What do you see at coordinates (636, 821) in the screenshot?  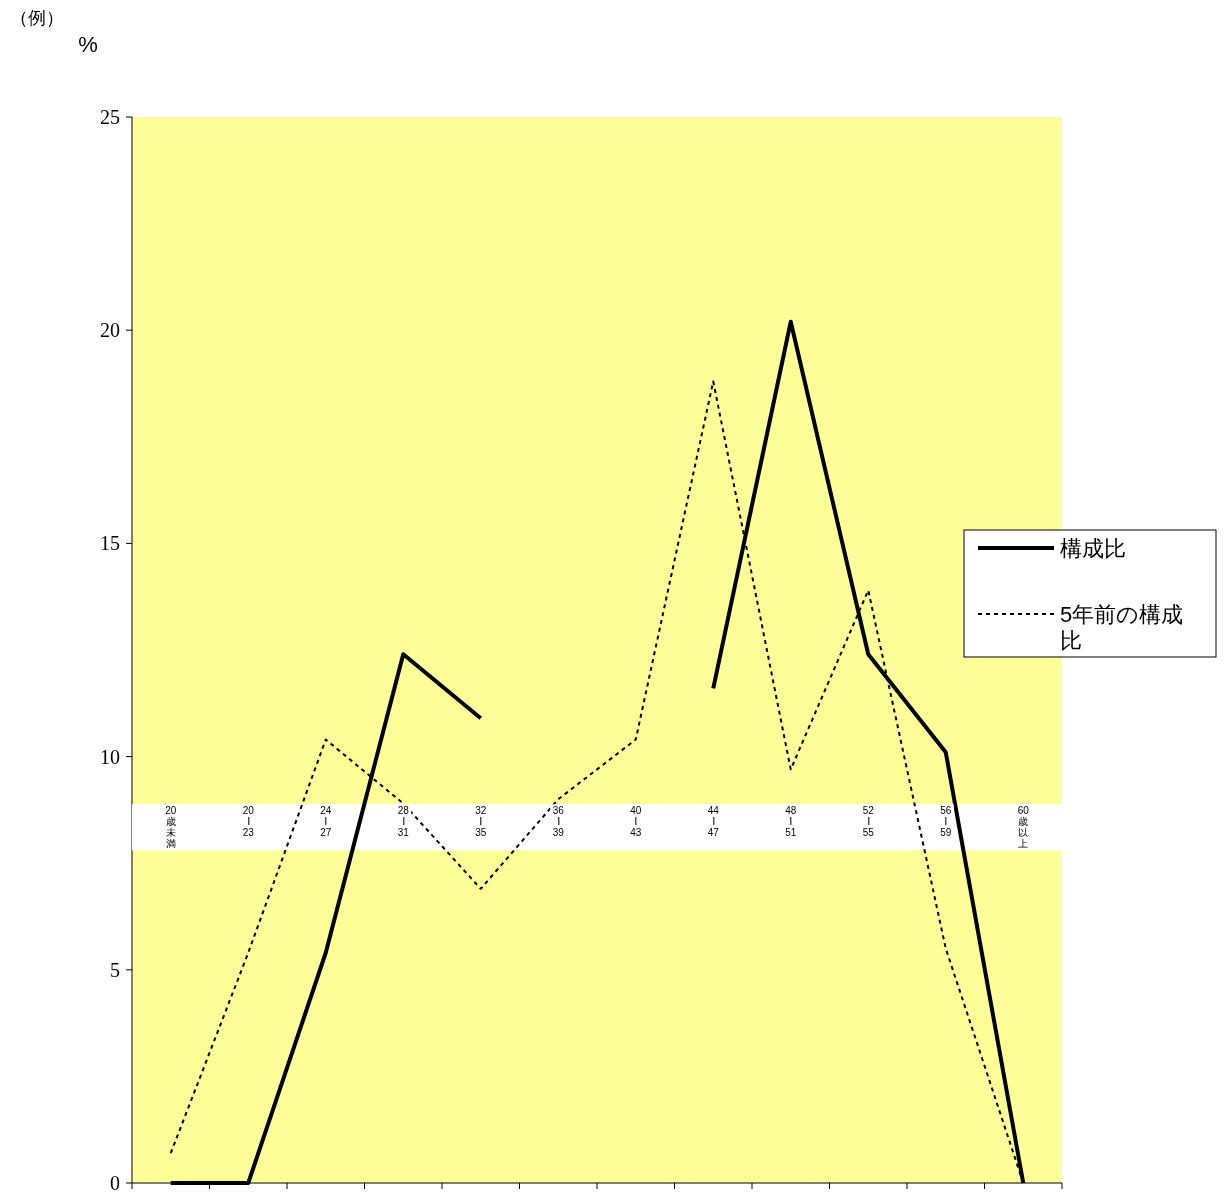 I see `x-tick-label: 40ー43` at bounding box center [636, 821].